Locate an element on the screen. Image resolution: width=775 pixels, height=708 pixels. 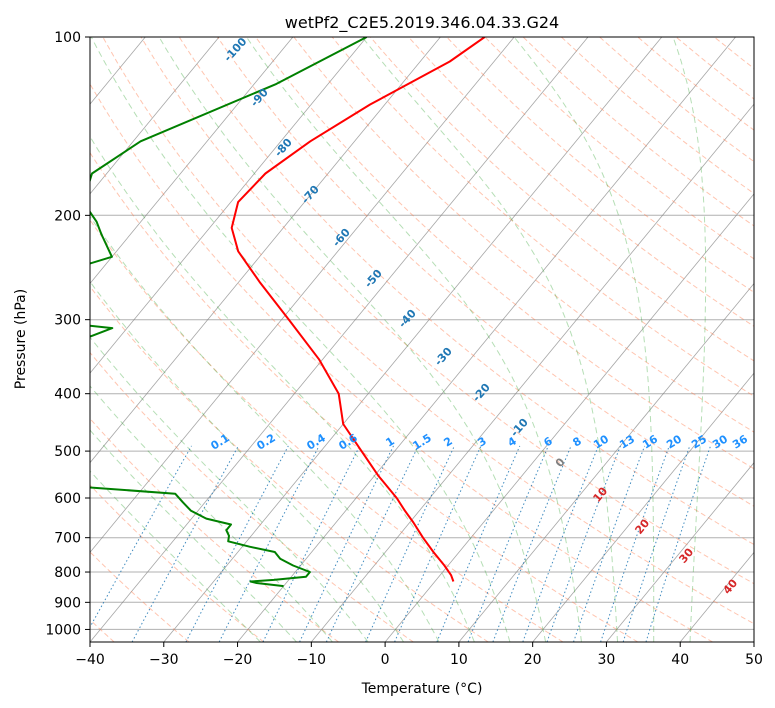
x-tick-label: 10 is located at coordinates (459, 660).